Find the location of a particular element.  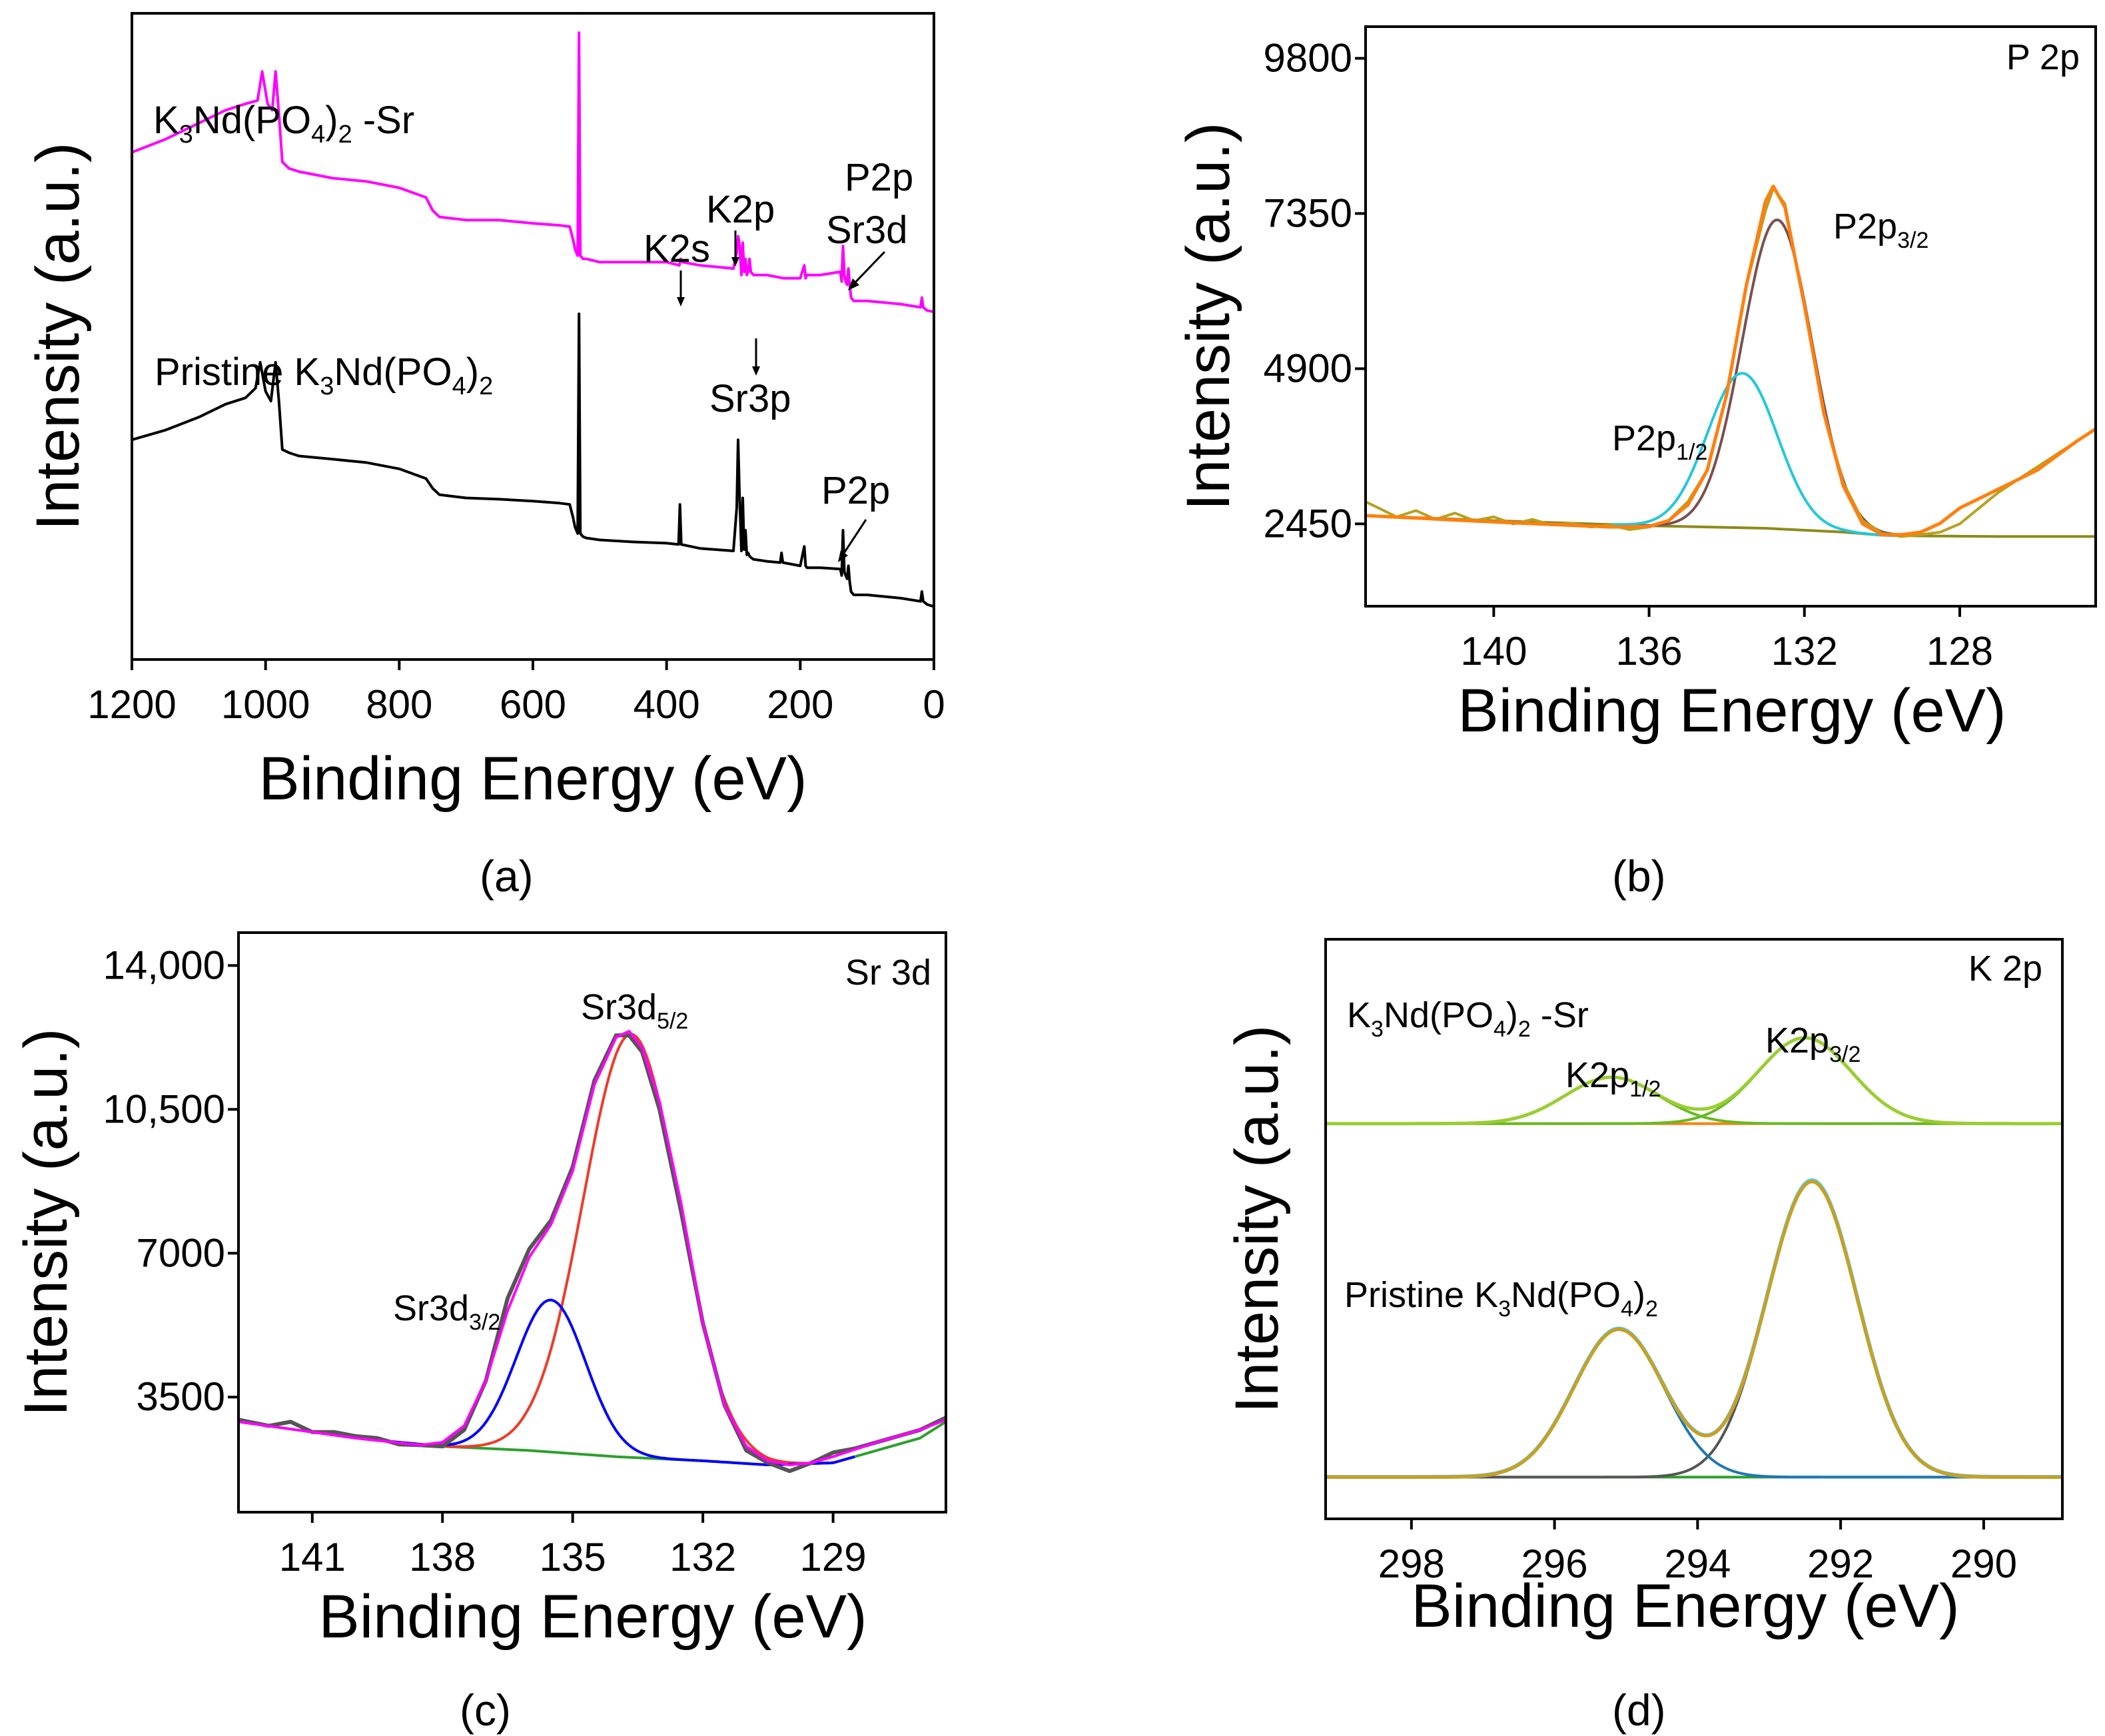

panel-c-sr3d32-label: Sr3d3/2 is located at coordinates (446, 1311).